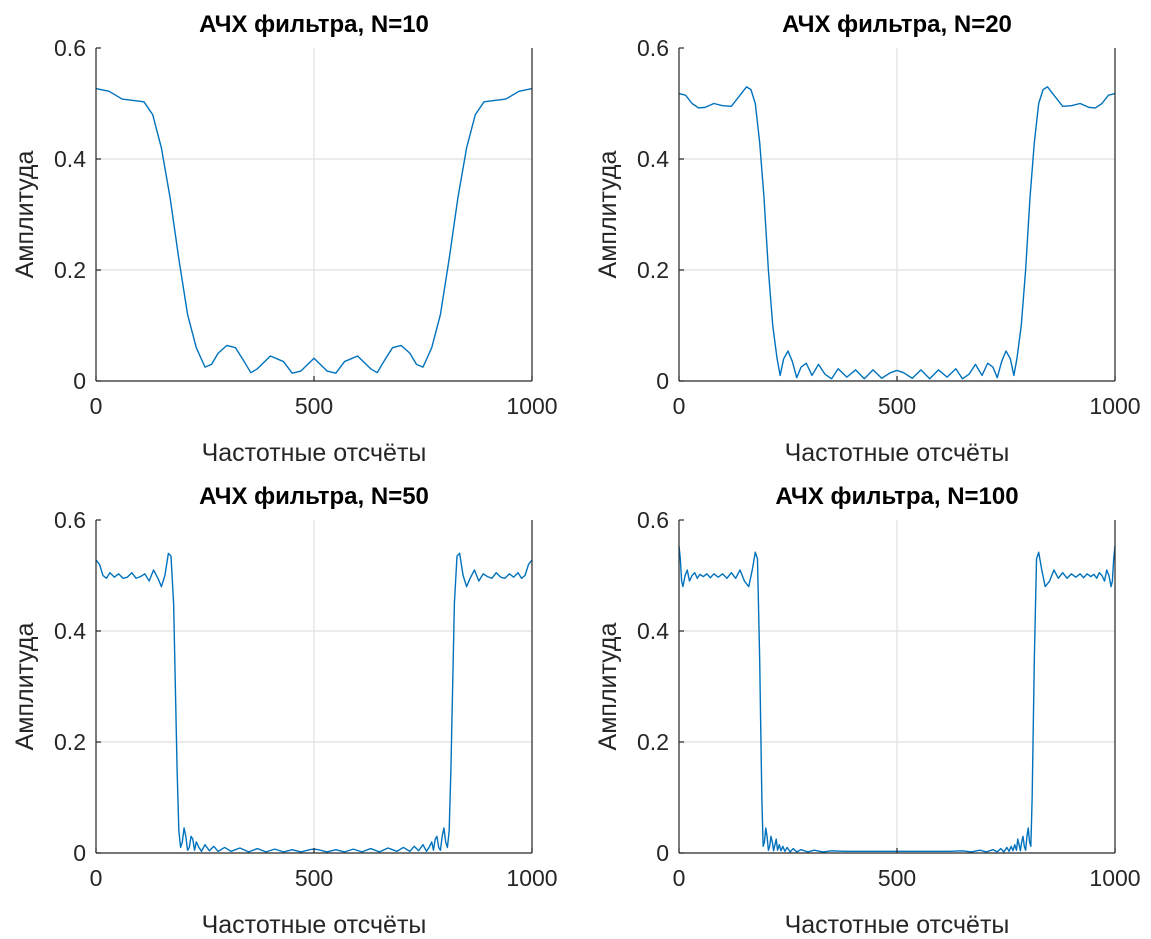 The height and width of the screenshot is (939, 1151). What do you see at coordinates (897, 24) in the screenshot?
I see `chart-title: АЧХ фильтра, N=20` at bounding box center [897, 24].